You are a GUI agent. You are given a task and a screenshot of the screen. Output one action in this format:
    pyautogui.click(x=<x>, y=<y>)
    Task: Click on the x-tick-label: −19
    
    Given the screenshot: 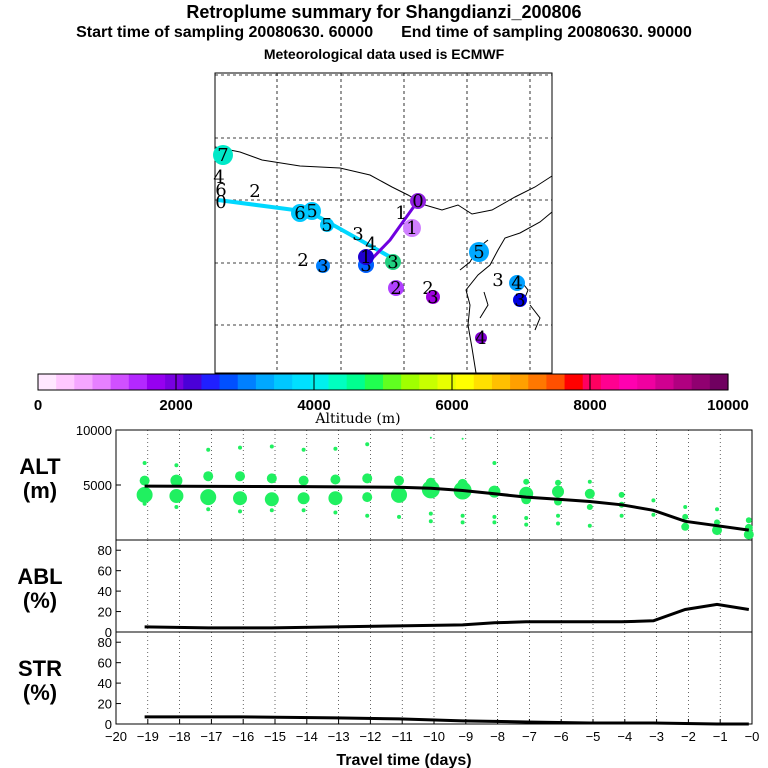 What is the action you would take?
    pyautogui.click(x=148, y=736)
    